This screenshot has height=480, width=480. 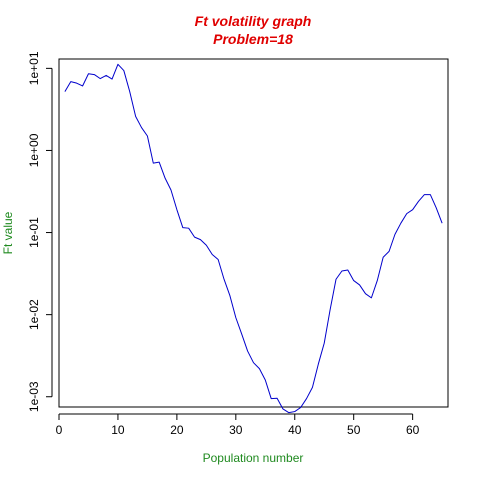 What do you see at coordinates (177, 430) in the screenshot?
I see `x-tick-label: 20` at bounding box center [177, 430].